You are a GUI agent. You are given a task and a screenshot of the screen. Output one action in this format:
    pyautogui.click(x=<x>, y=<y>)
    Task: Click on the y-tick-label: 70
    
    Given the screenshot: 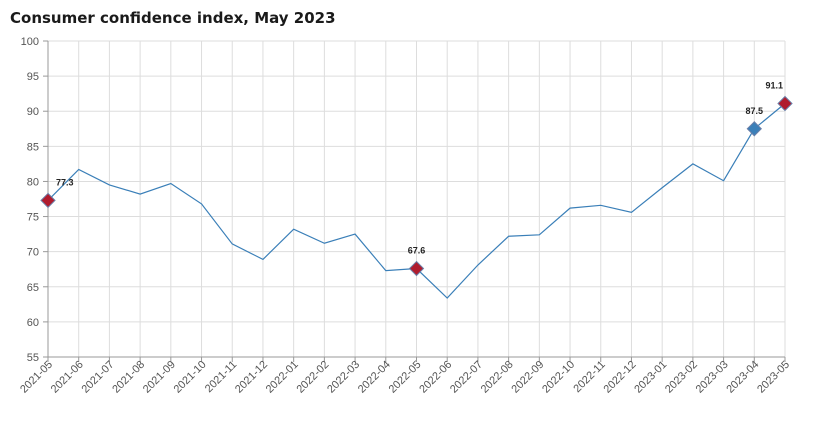 What is the action you would take?
    pyautogui.click(x=33, y=253)
    